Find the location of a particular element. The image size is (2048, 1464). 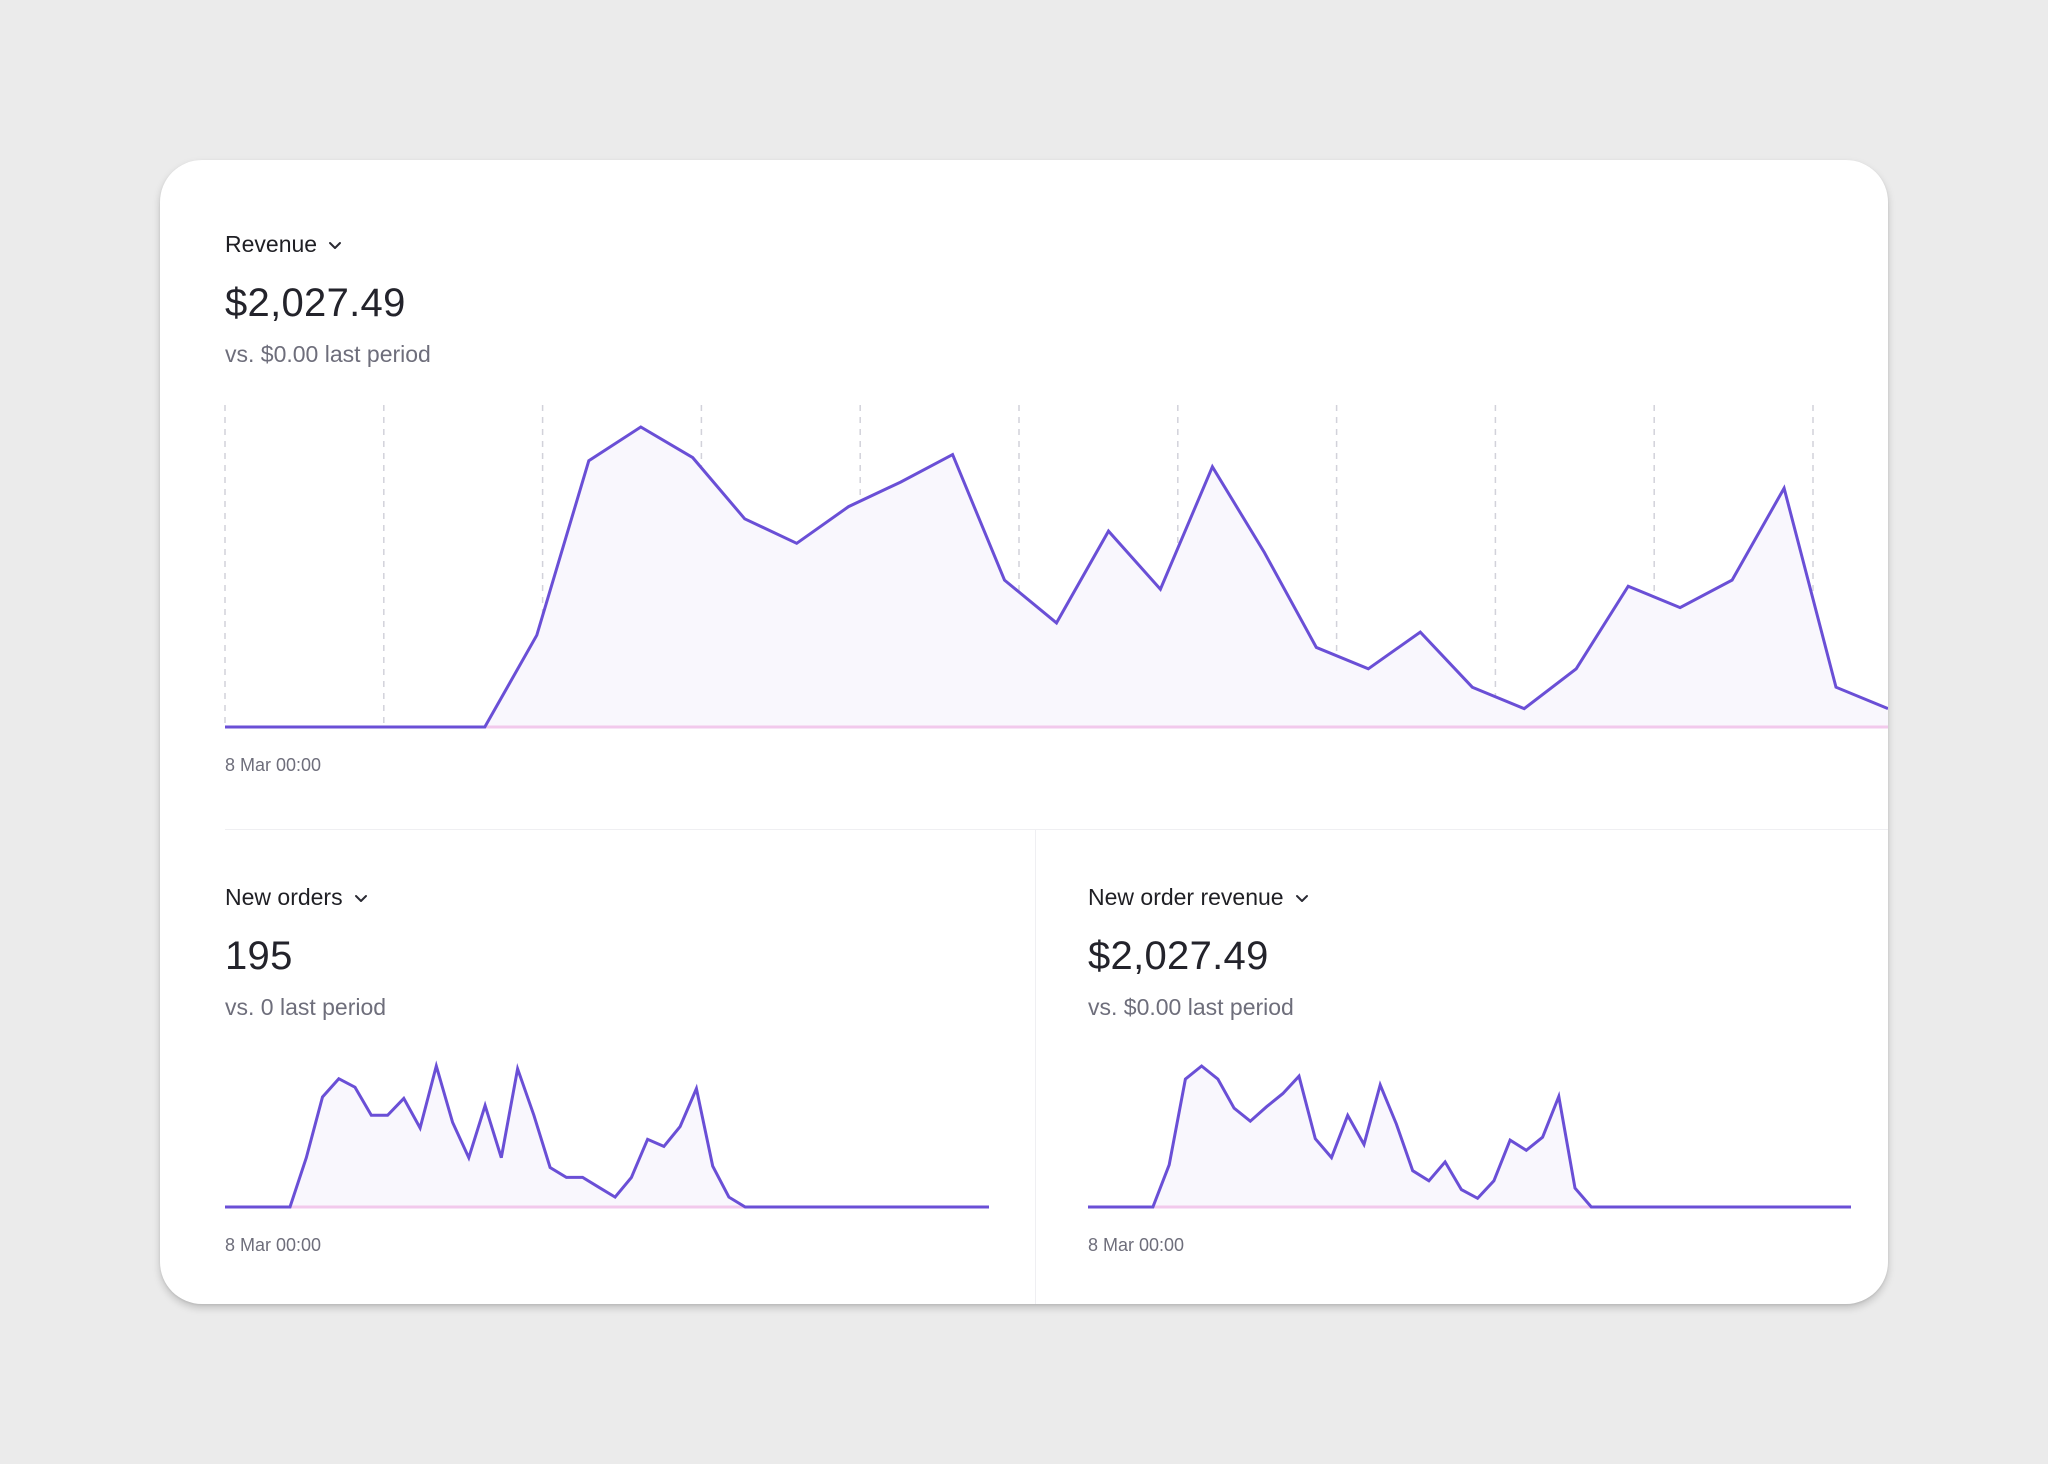

new-orders-value: 195 is located at coordinates (259, 956).